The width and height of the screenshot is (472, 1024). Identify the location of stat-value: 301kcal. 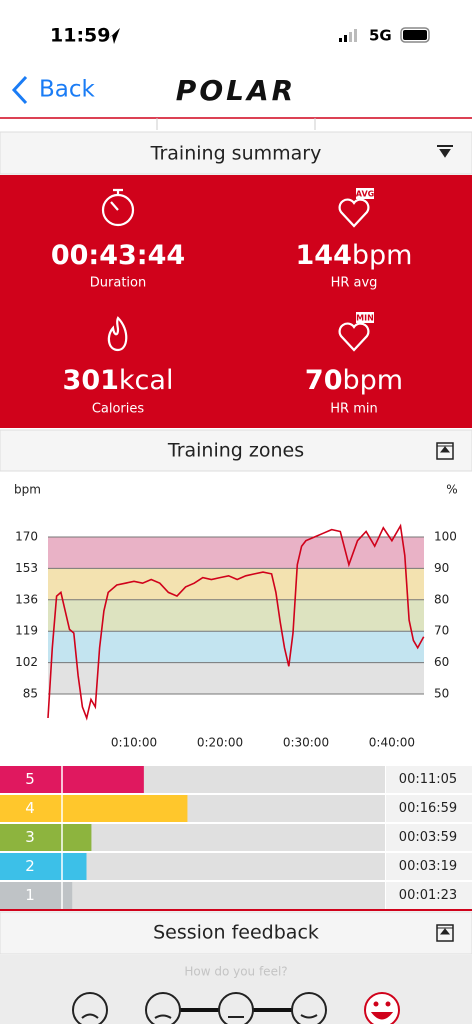
(118, 380).